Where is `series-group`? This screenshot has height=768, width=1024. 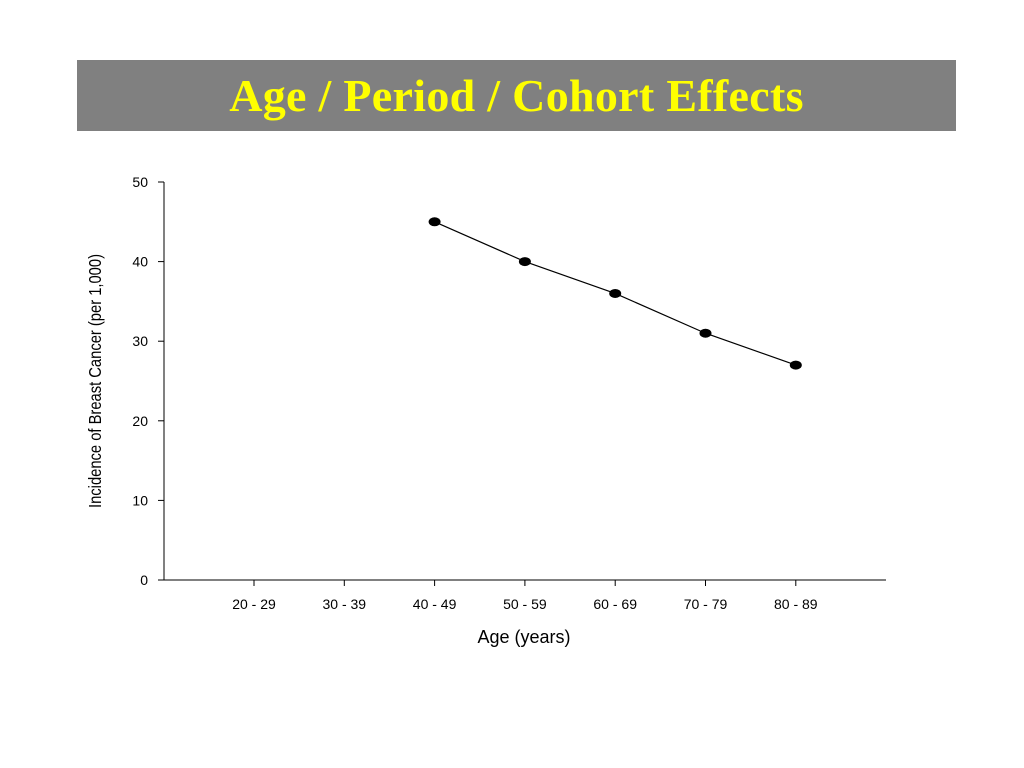
series-group is located at coordinates (615, 293).